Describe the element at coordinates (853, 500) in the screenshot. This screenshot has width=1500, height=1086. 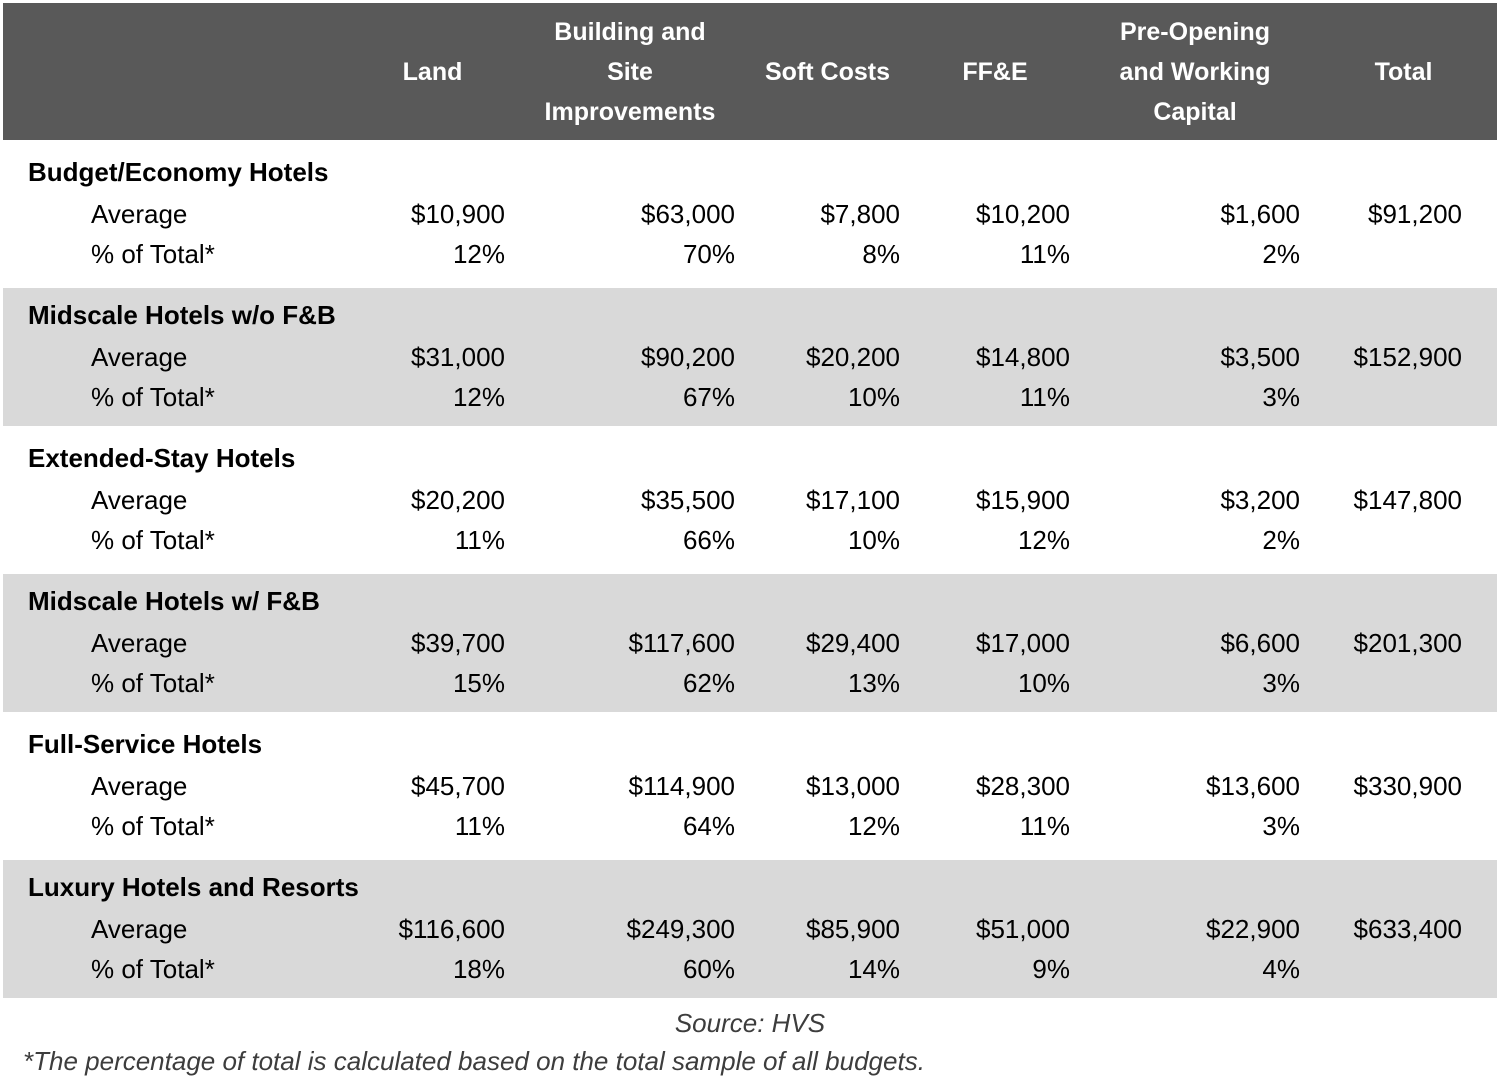
I see `value-soft-costs: $17,100` at that location.